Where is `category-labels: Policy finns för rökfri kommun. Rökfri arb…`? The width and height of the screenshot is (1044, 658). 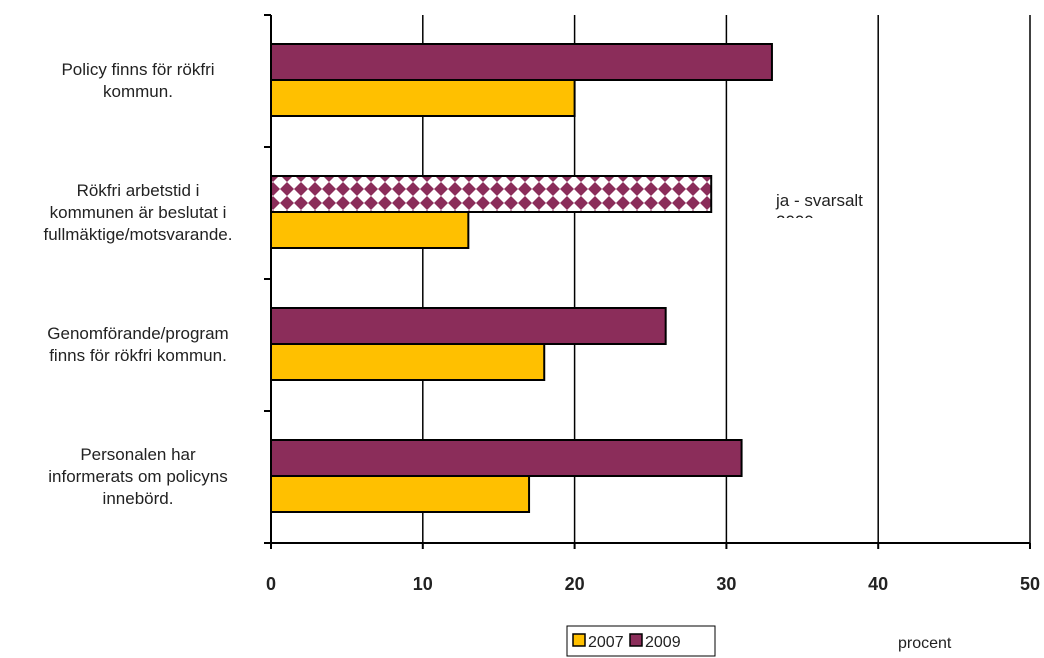 category-labels: Policy finns för rökfri kommun. Rökfri arb… is located at coordinates (138, 284).